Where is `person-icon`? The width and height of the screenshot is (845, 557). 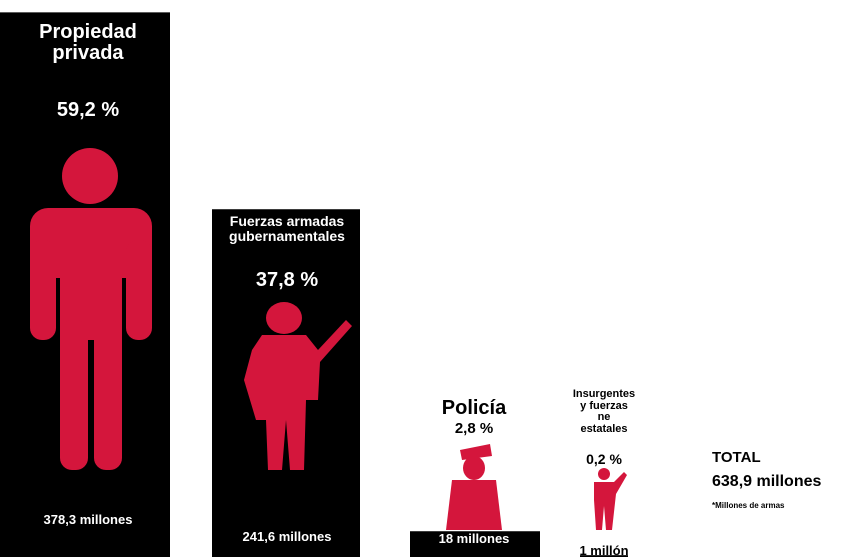 person-icon is located at coordinates (91, 309).